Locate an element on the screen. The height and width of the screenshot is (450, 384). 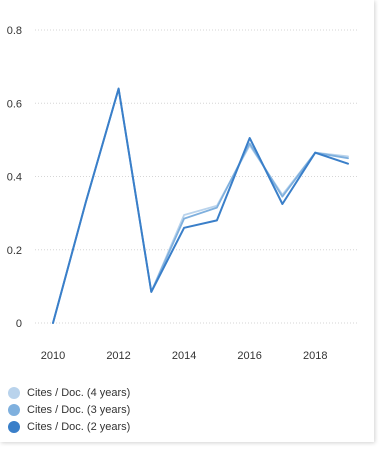
legend-label: Cites / Doc. (4 years) is located at coordinates (79, 392).